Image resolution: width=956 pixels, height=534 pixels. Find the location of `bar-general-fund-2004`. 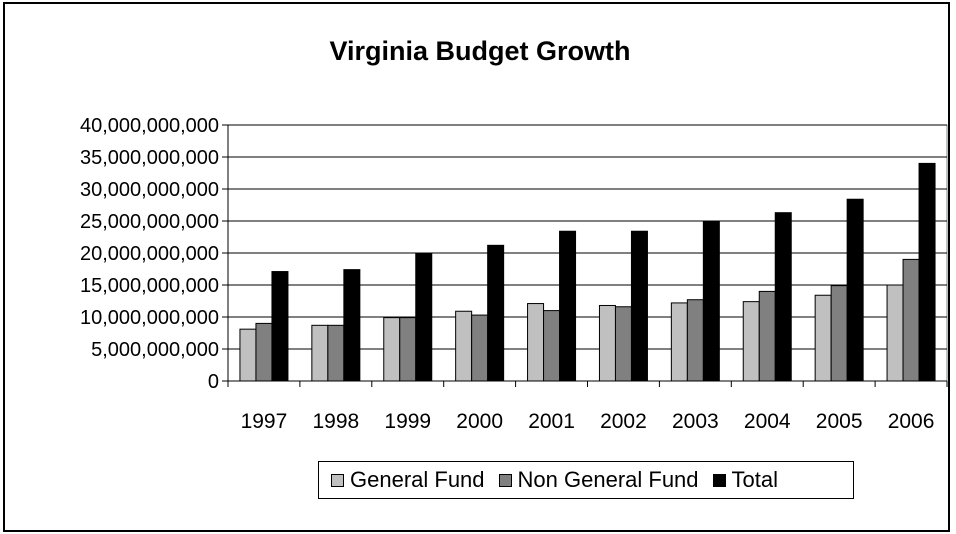

bar-general-fund-2004 is located at coordinates (751, 341).